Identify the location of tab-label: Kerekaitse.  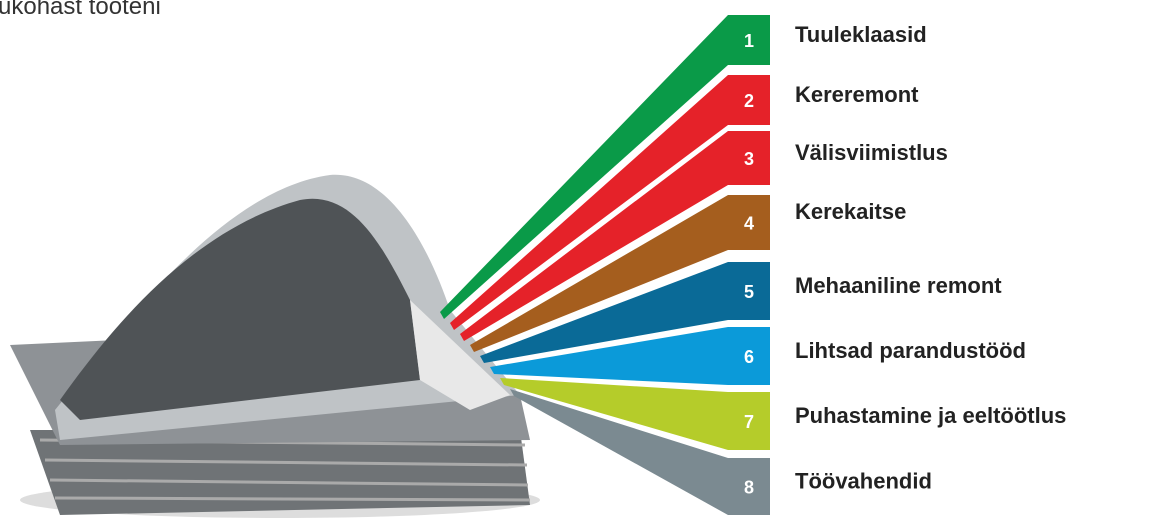
(850, 211).